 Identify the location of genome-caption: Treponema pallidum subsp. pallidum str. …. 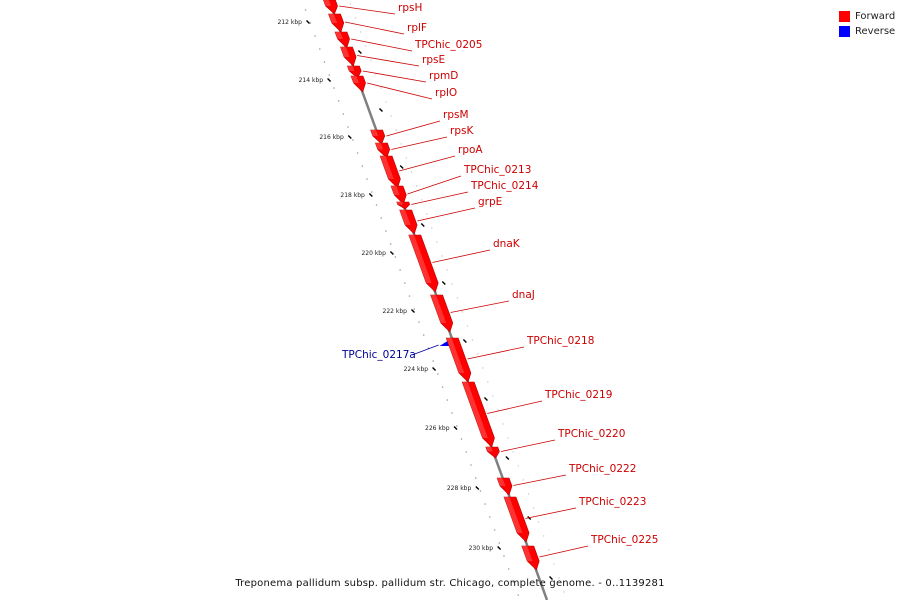
(450, 583).